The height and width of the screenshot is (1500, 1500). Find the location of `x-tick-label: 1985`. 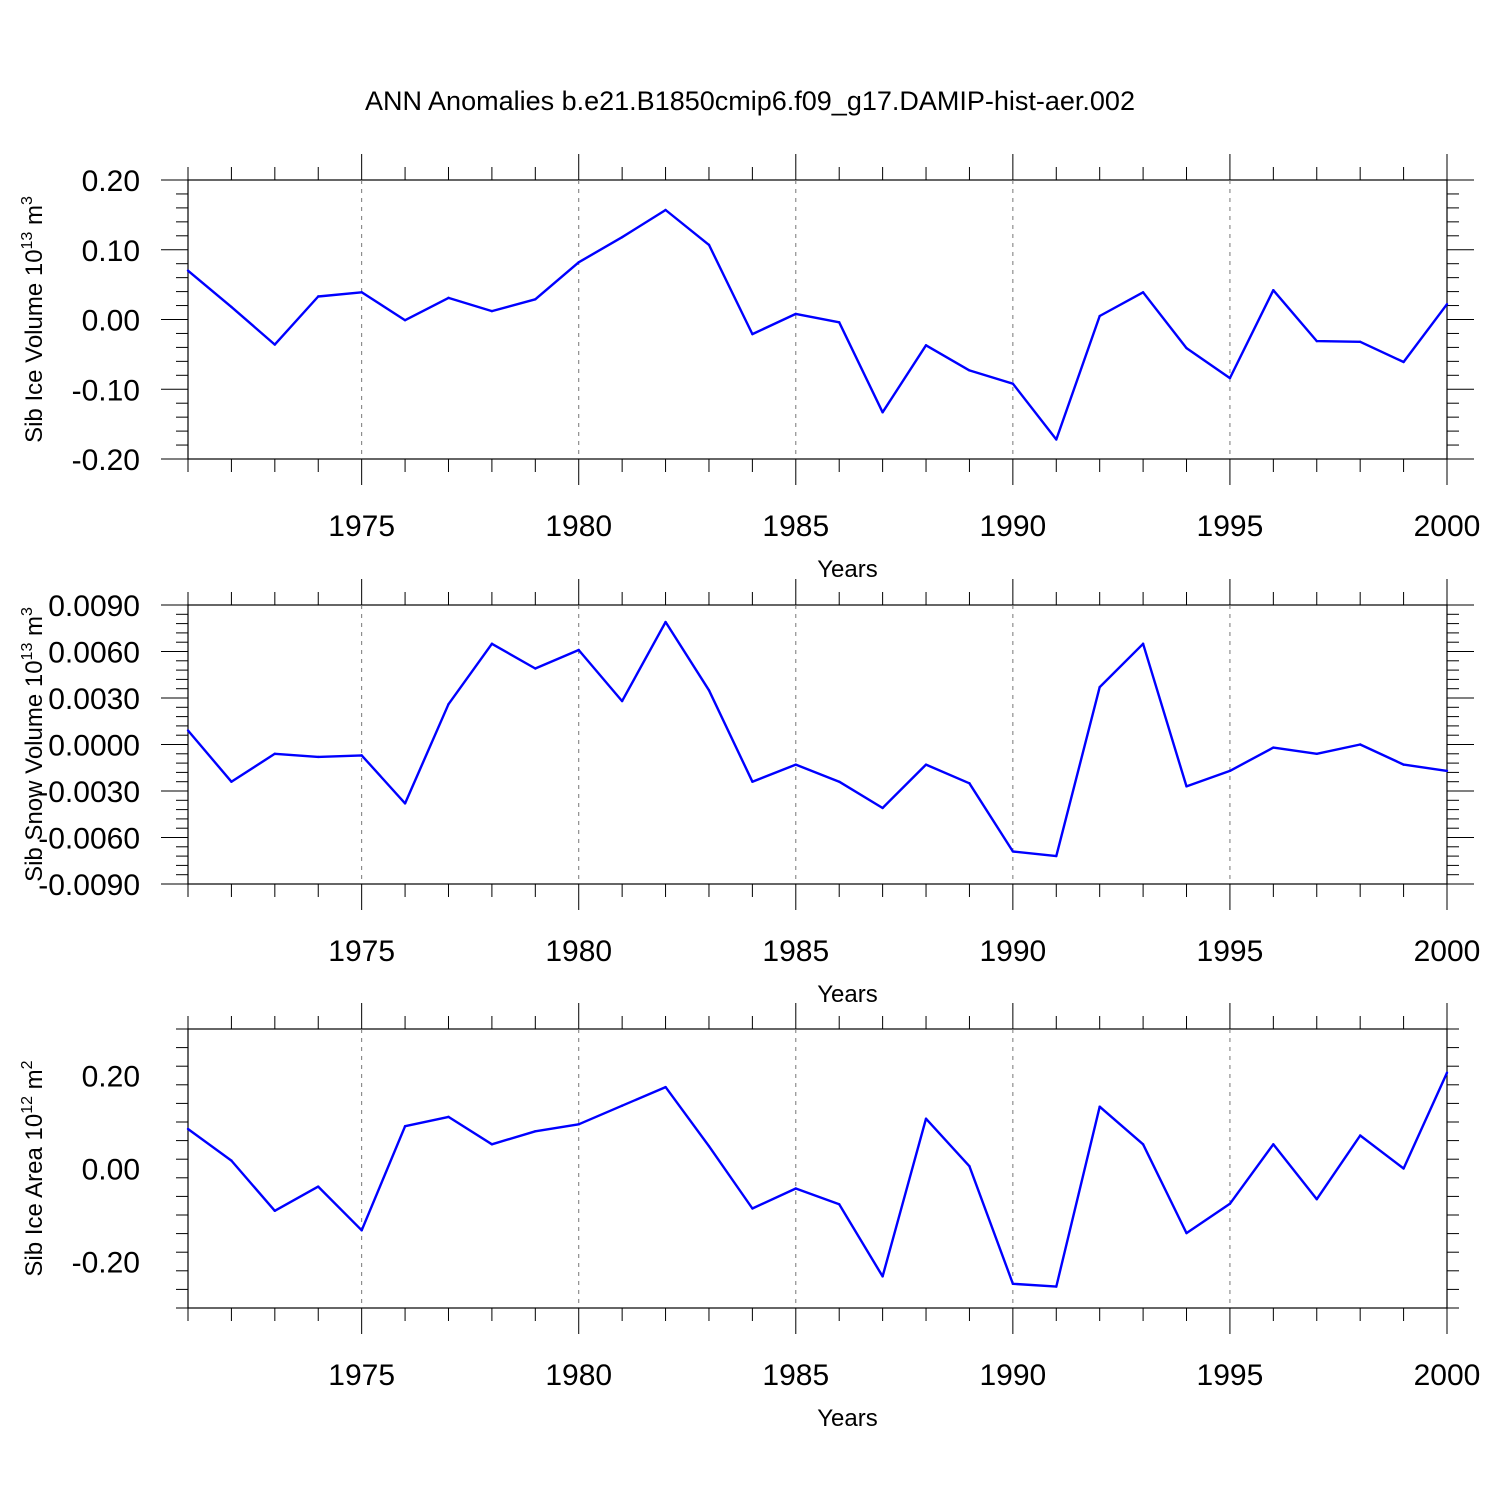

x-tick-label: 1985 is located at coordinates (795, 951).